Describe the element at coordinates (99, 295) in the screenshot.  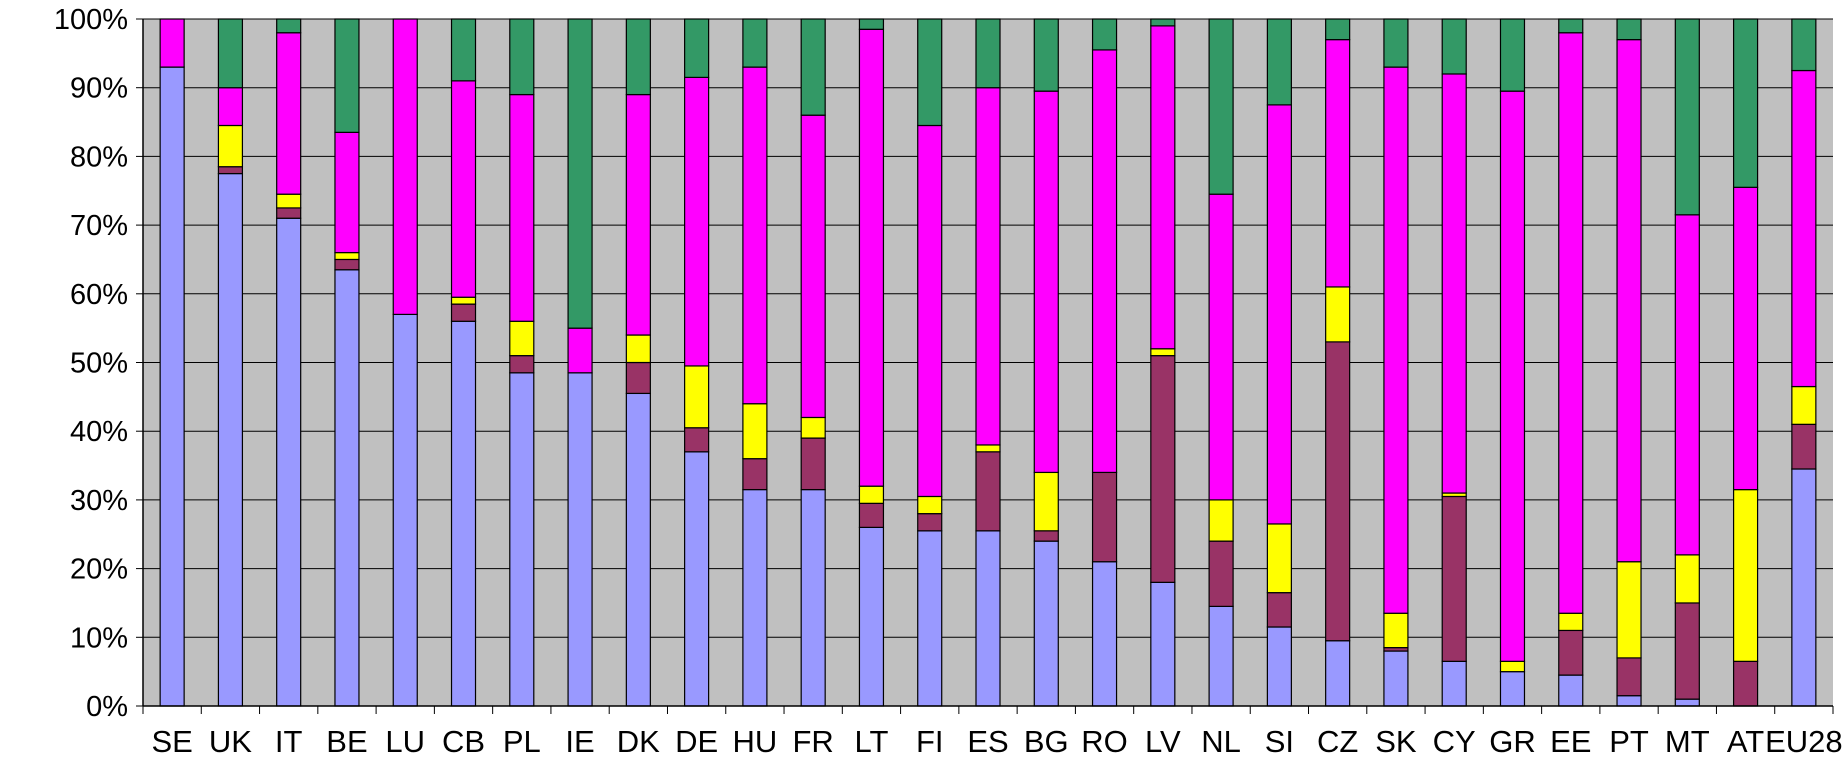
I see `y-tick-label: 60%` at that location.